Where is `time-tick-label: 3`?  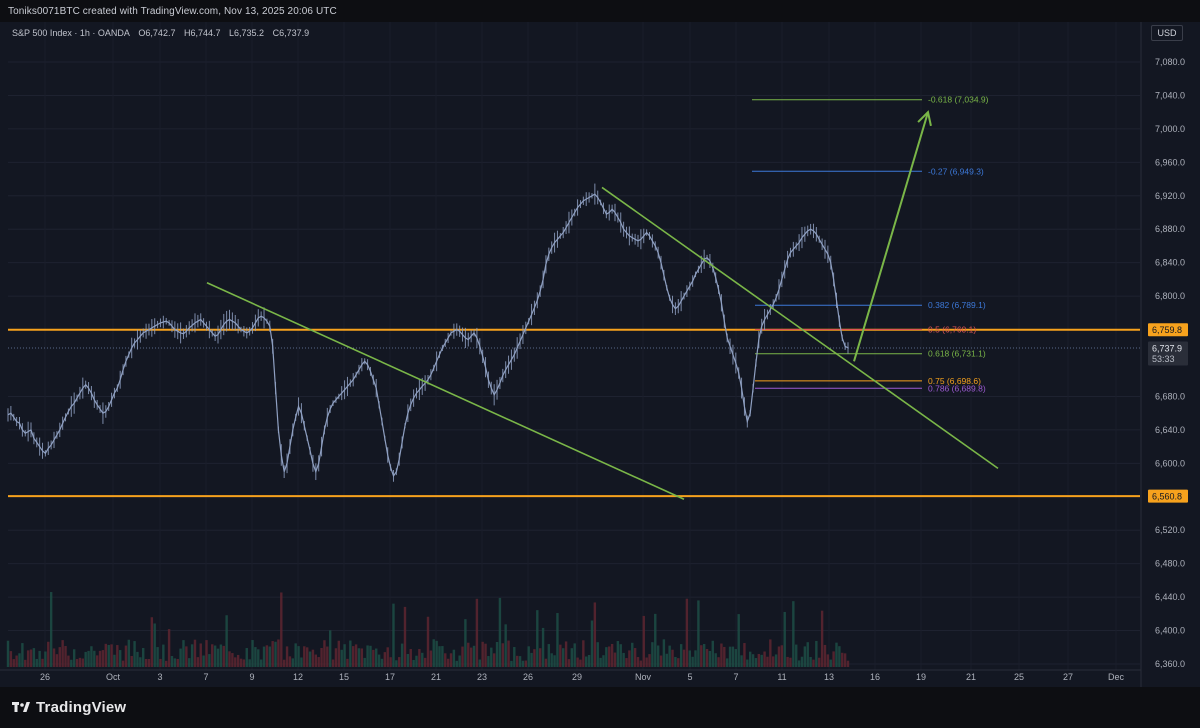
time-tick-label: 3 is located at coordinates (159, 677).